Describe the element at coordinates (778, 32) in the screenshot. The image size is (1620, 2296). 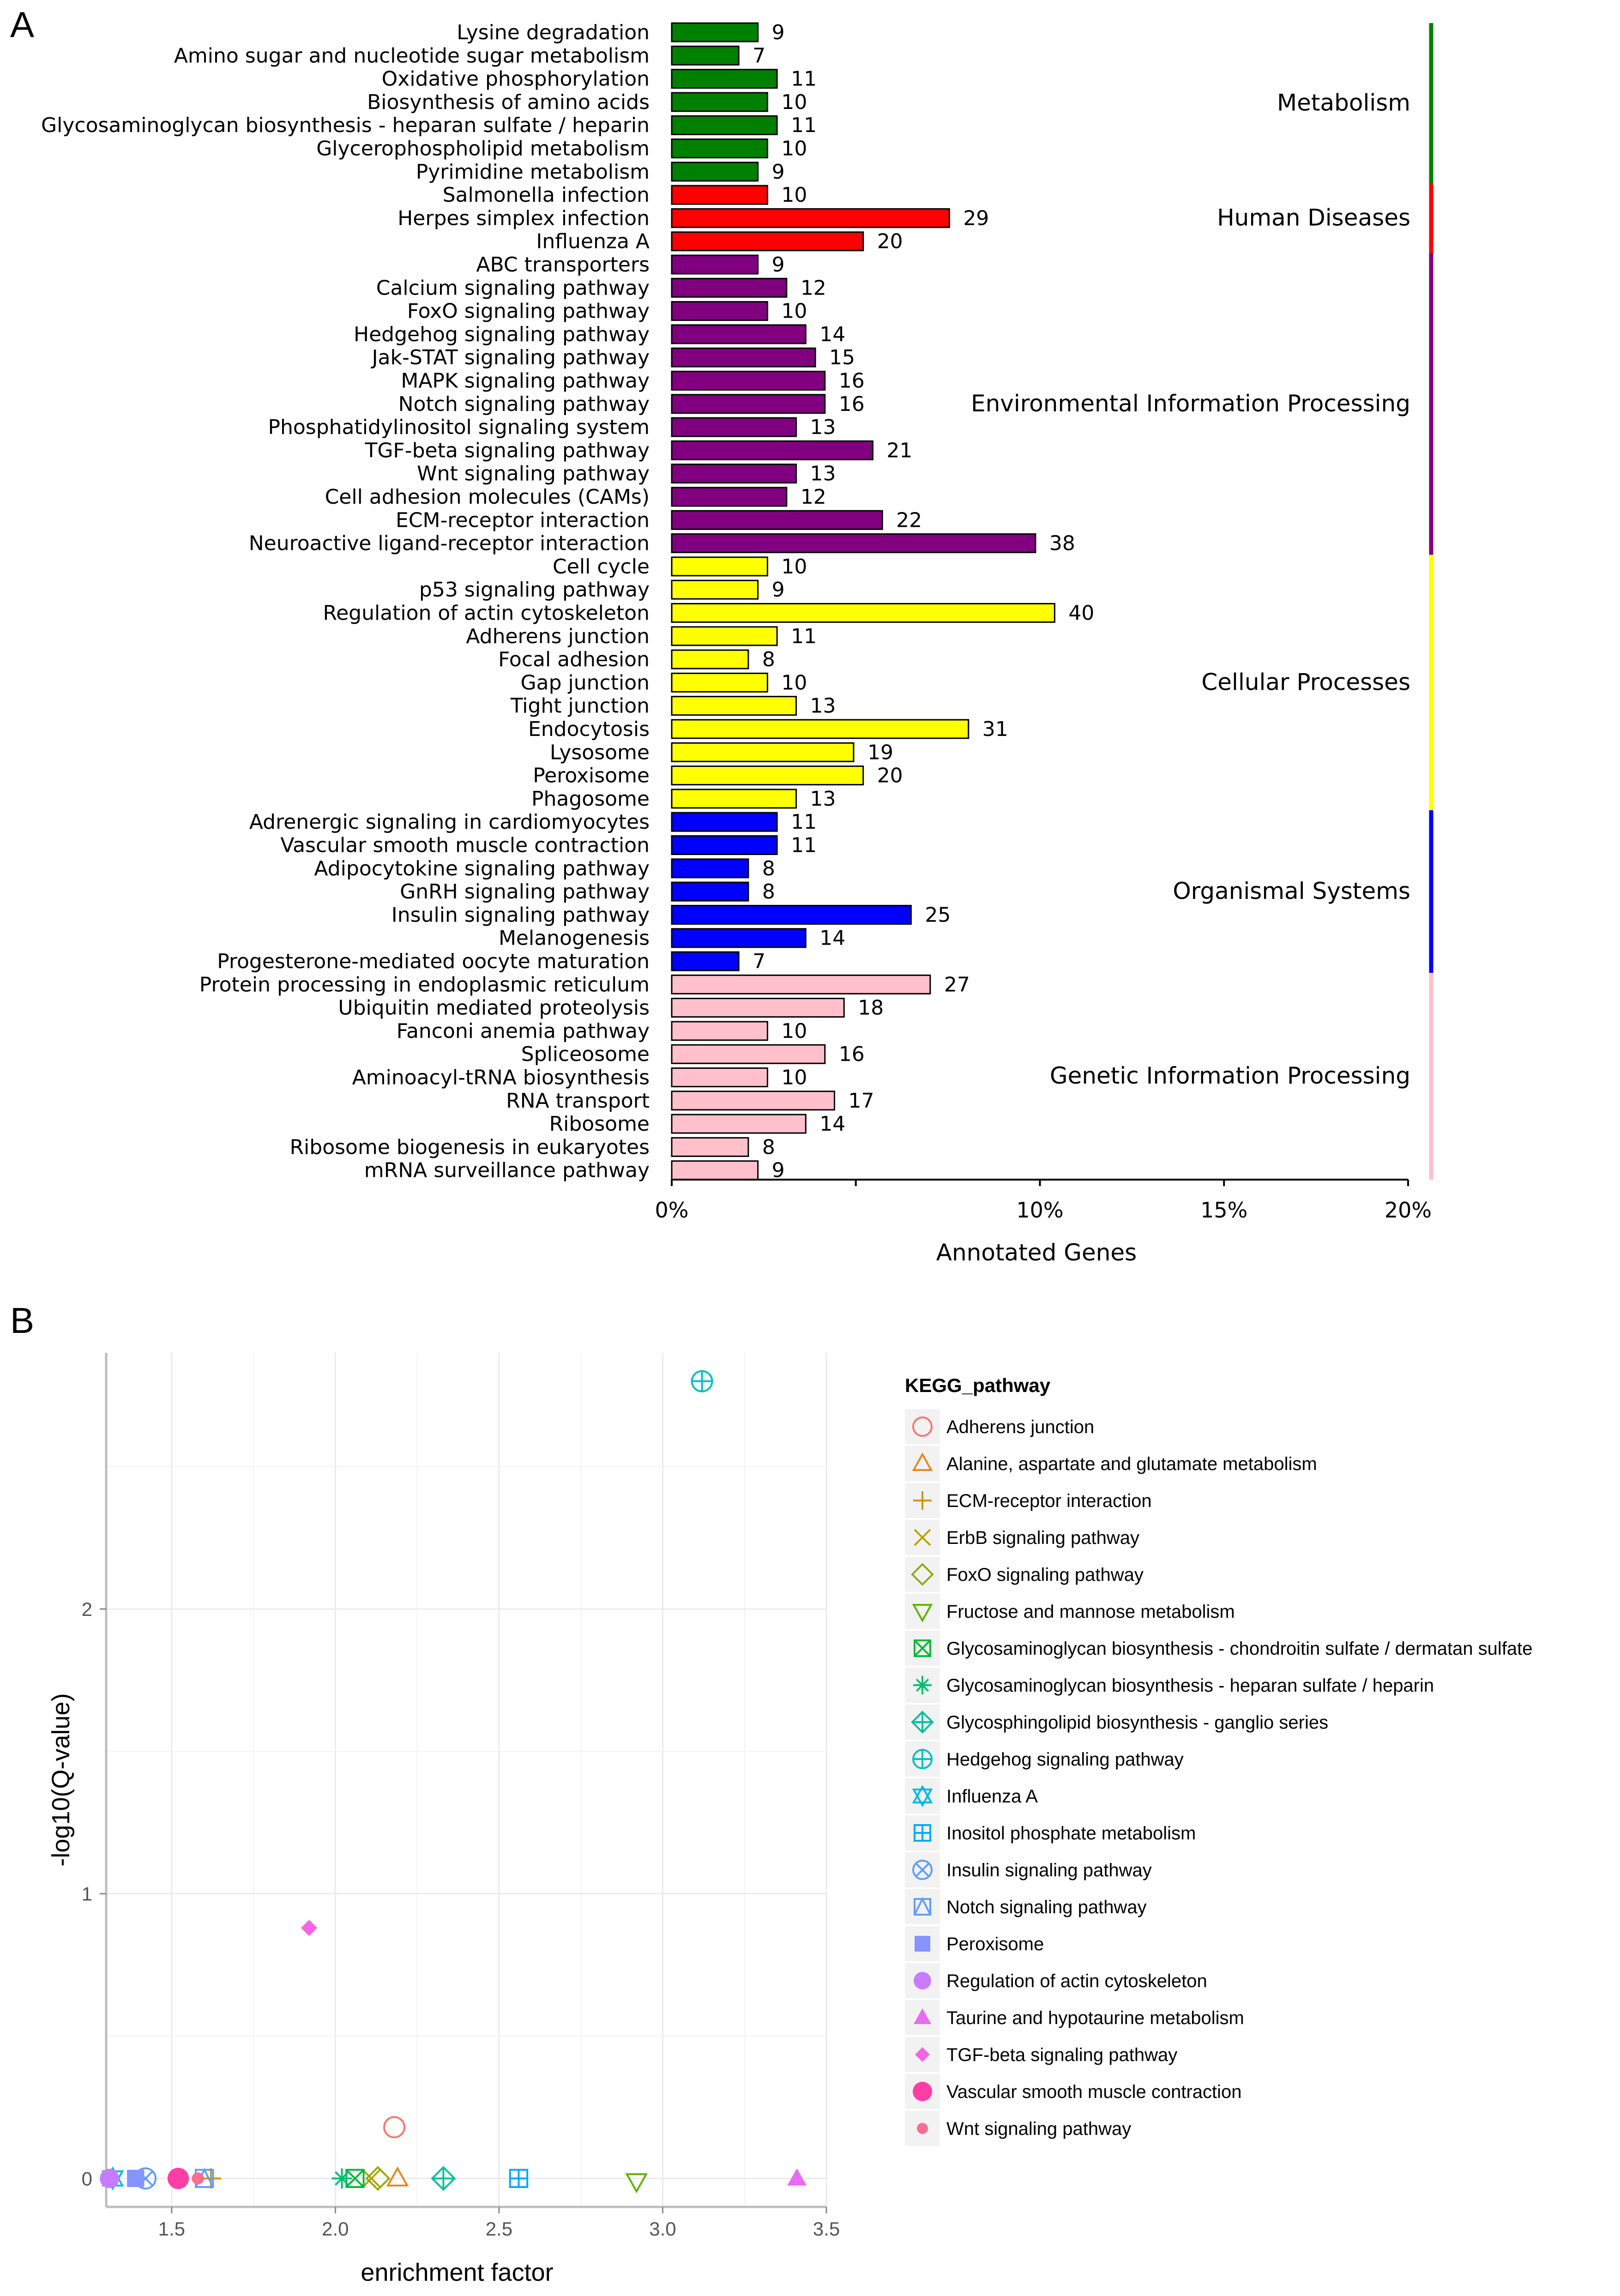
I see `bar-value-lysine-degradation: 9` at that location.